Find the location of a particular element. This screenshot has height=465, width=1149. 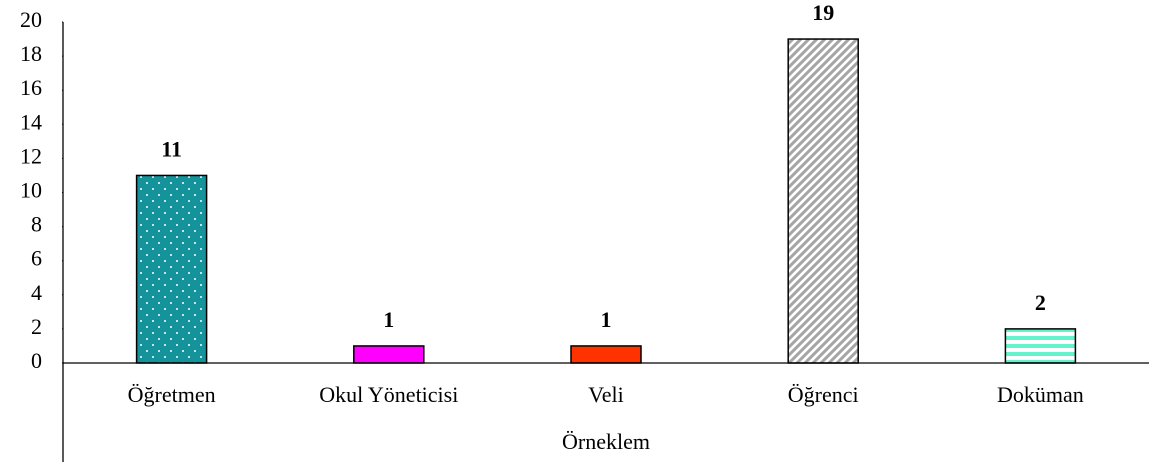

x-tick-label: Öğretmen is located at coordinates (172, 394).